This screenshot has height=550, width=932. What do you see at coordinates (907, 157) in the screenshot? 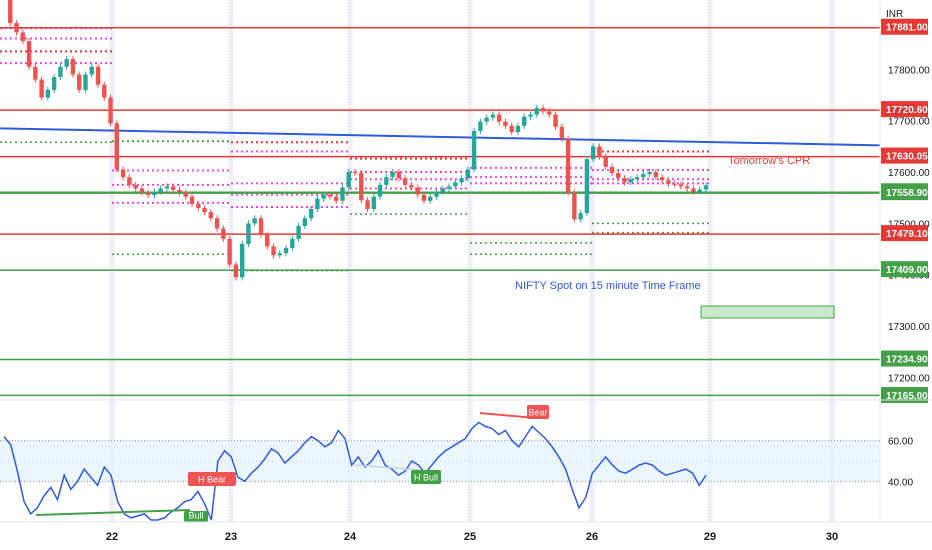
I see `level-price-label: 17630.05` at bounding box center [907, 157].